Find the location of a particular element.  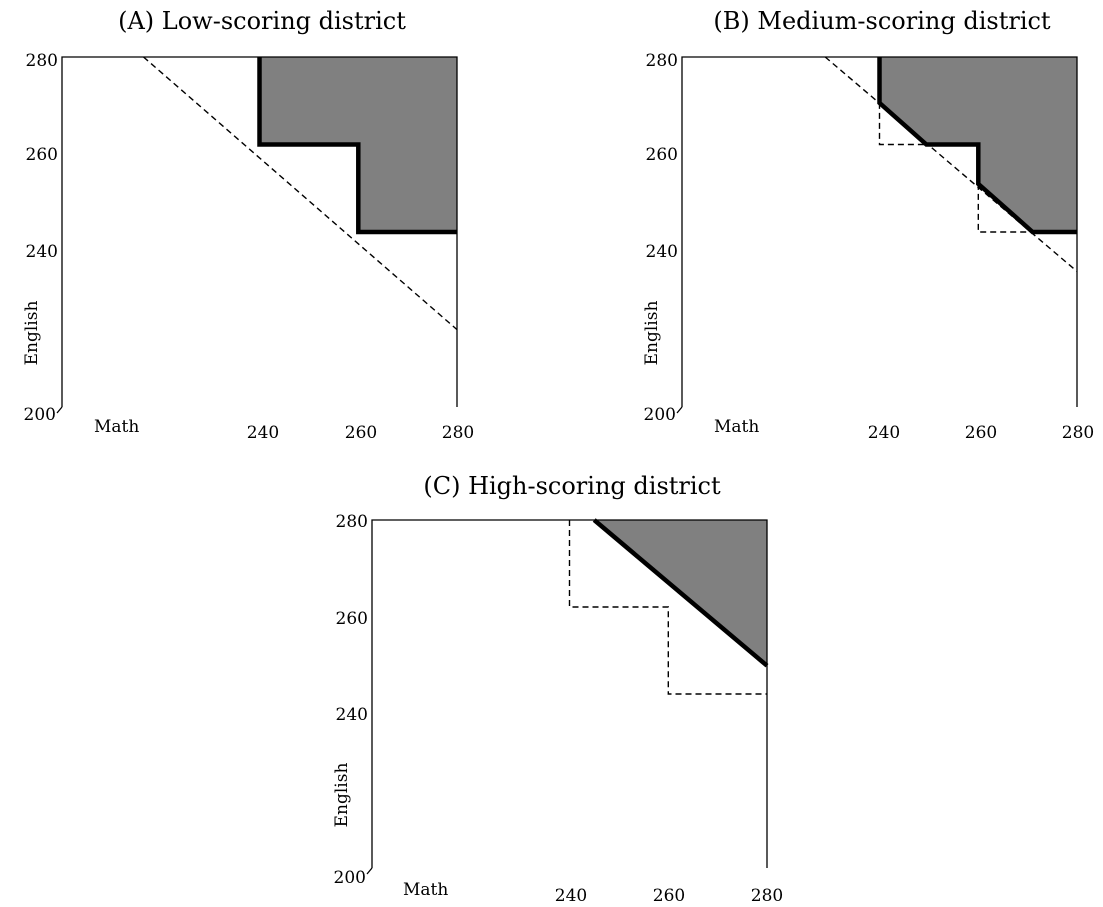

panel-c-title: (C) High-scoring district is located at coordinates (572, 486).